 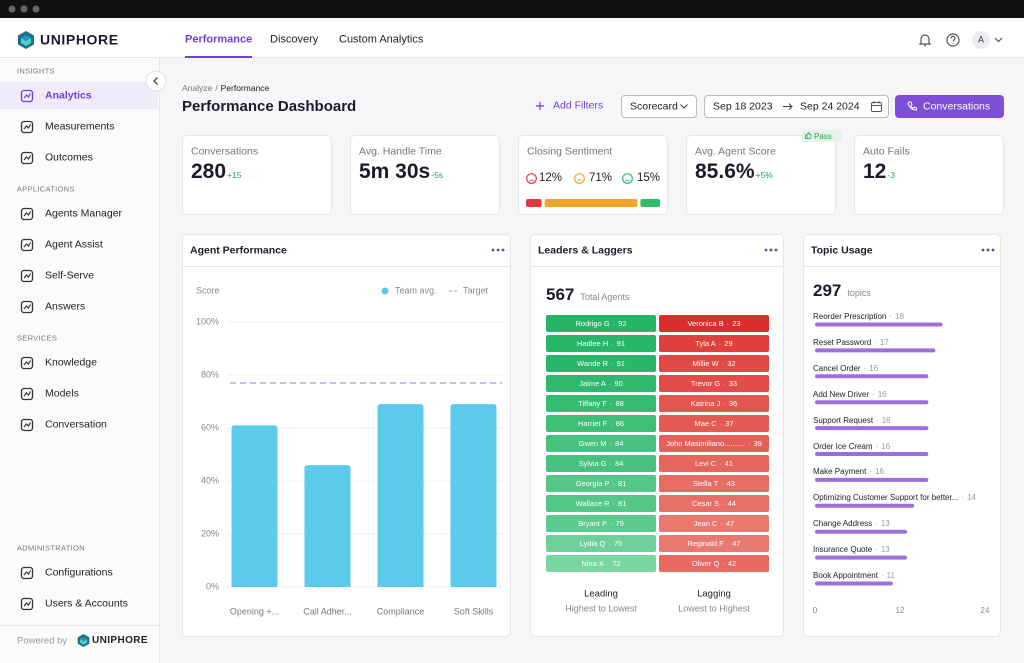 I want to click on agent-score: 88, so click(x=619, y=403).